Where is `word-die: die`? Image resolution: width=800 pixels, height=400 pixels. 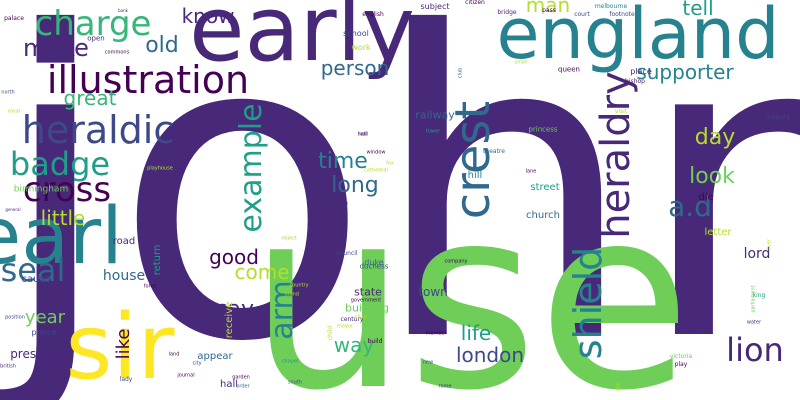
word-die: die is located at coordinates (706, 197).